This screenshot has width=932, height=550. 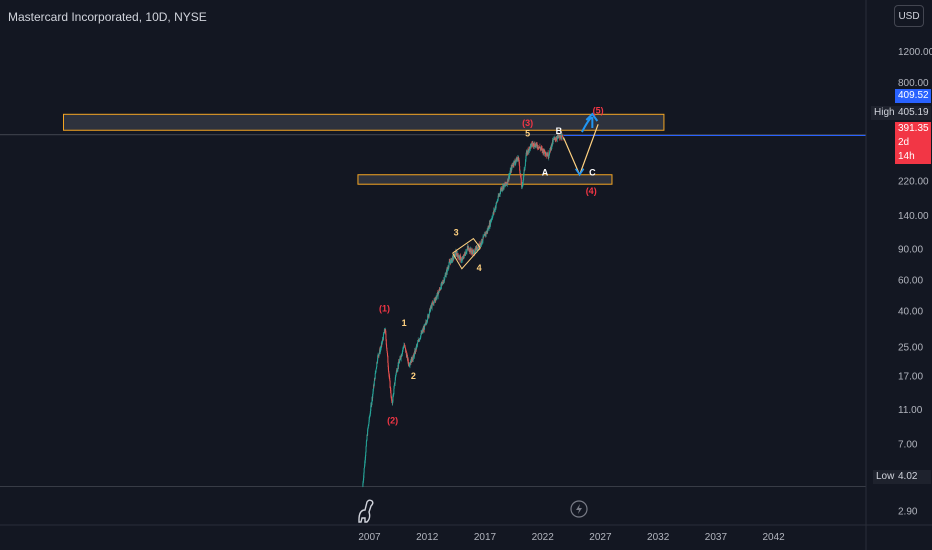 What do you see at coordinates (366, 511) in the screenshot?
I see `dinosaur-logo-icon` at bounding box center [366, 511].